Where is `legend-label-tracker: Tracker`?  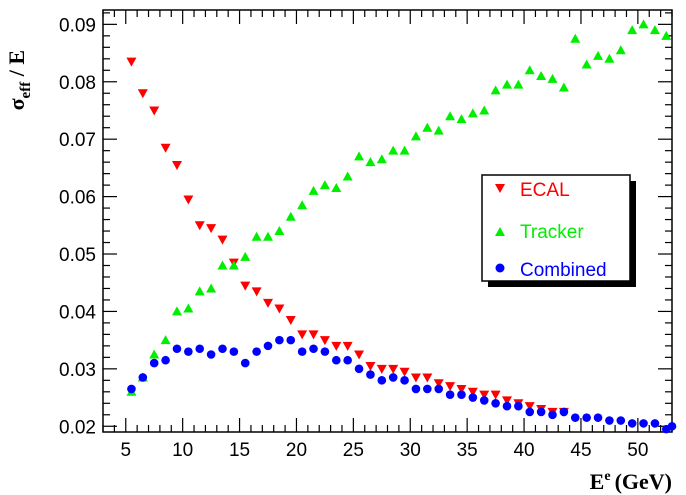 legend-label-tracker: Tracker is located at coordinates (552, 232).